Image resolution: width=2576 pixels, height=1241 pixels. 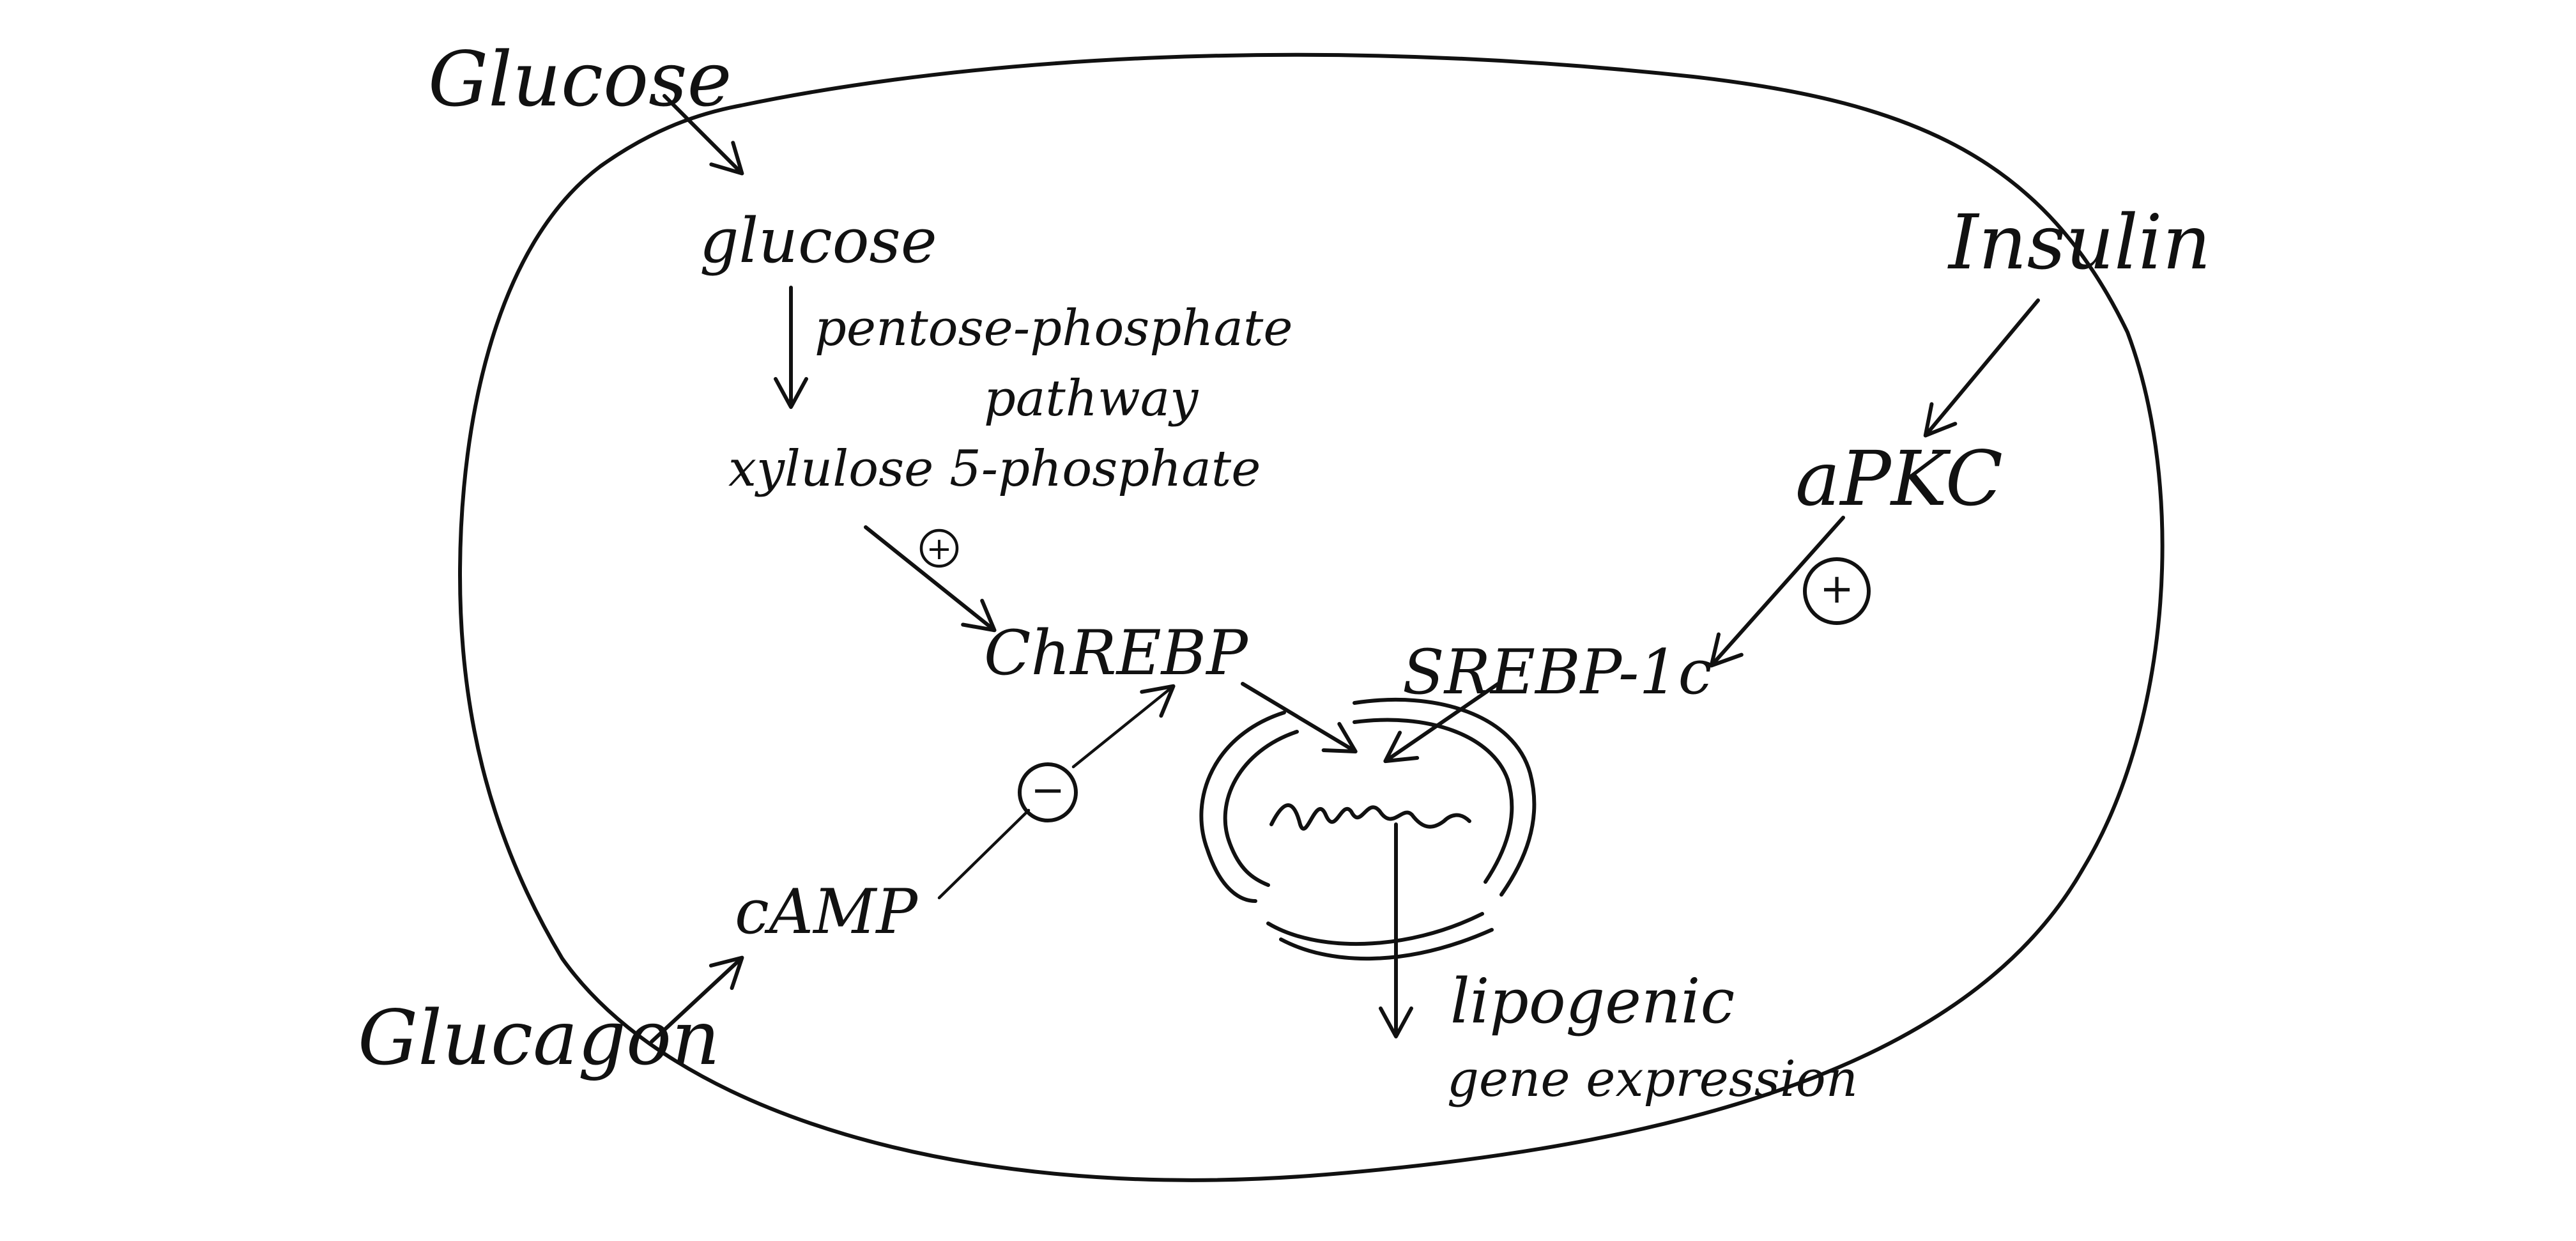 What do you see at coordinates (818, 241) in the screenshot?
I see `label-glucose-inside: glucose` at bounding box center [818, 241].